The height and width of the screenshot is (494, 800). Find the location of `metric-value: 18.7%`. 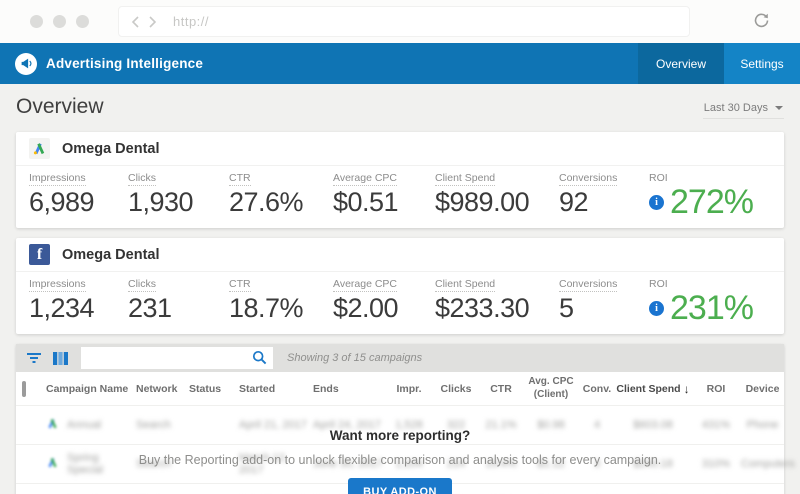

metric-value: 18.7% is located at coordinates (266, 308).